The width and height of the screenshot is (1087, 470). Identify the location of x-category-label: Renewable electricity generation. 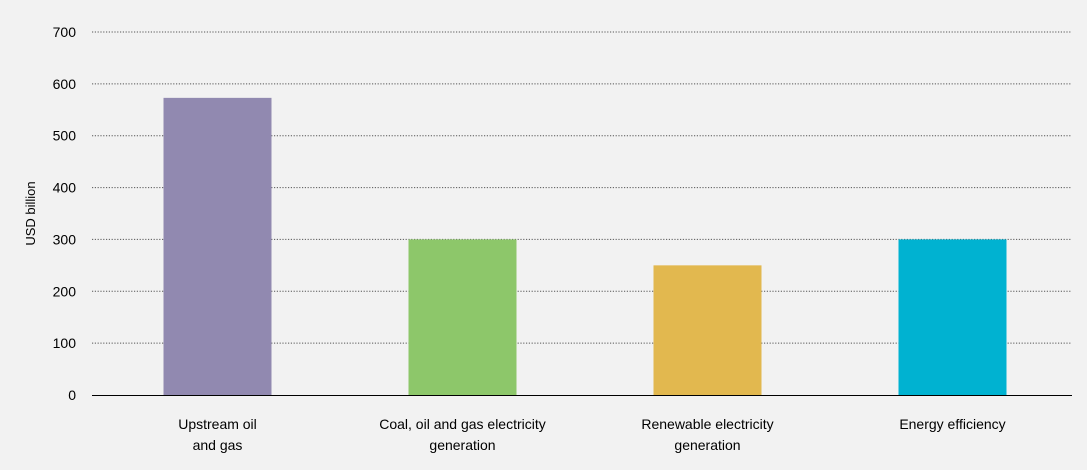
(707, 434).